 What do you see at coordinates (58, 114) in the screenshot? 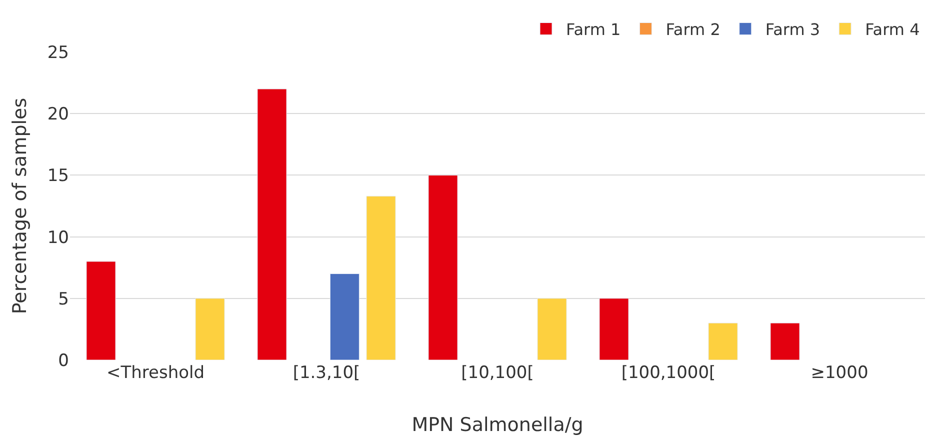
I see `y-tick-label: 20` at bounding box center [58, 114].